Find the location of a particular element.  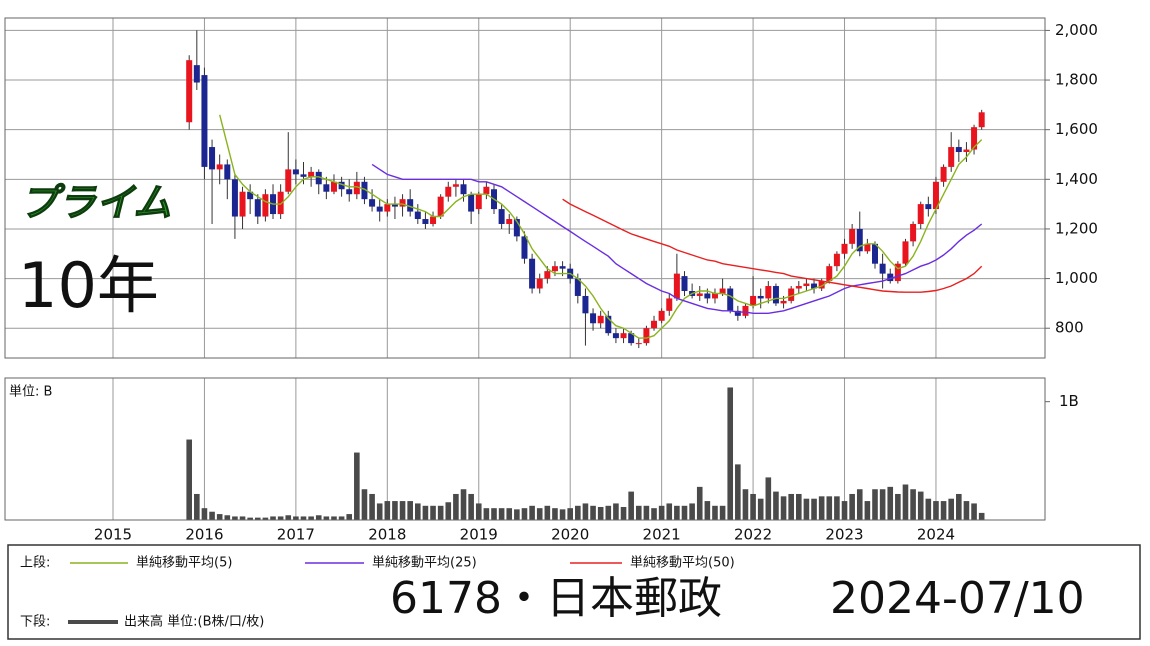

x-tick-label: 2020 is located at coordinates (570, 535).